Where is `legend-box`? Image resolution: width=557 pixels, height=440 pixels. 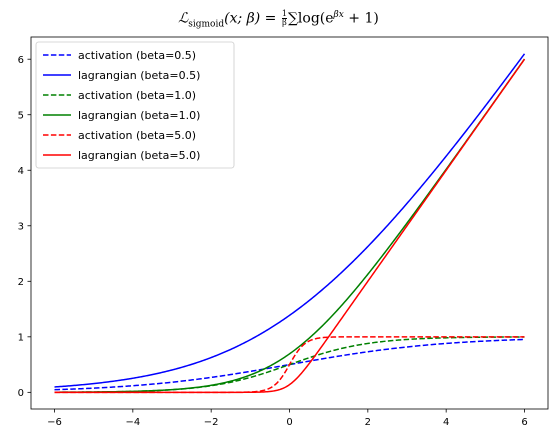
legend-box is located at coordinates (135, 105).